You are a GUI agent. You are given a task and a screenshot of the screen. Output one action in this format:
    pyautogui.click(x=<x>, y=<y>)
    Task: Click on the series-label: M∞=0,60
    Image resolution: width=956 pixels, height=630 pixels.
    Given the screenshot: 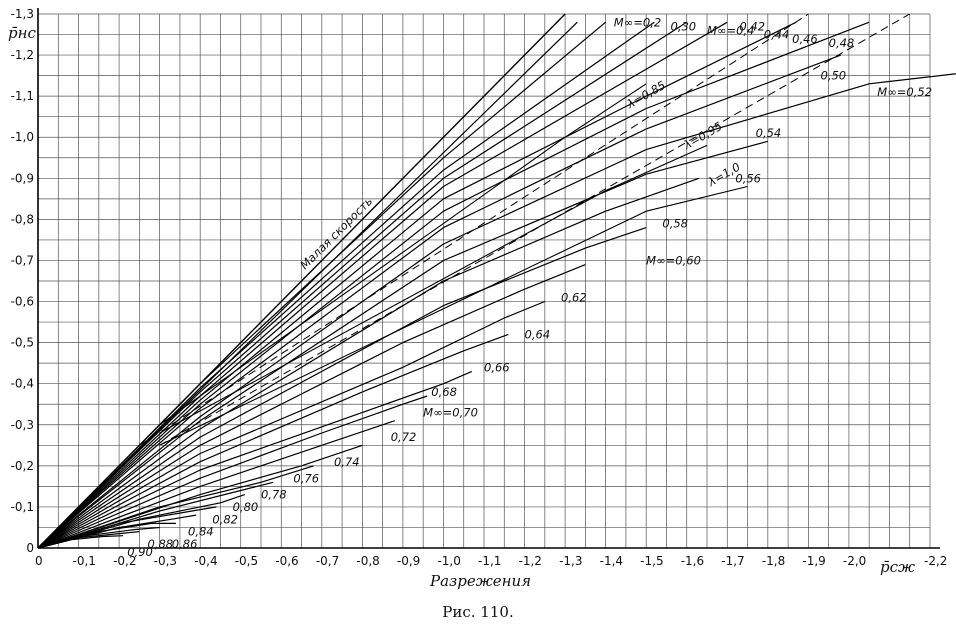 What is the action you would take?
    pyautogui.click(x=673, y=261)
    